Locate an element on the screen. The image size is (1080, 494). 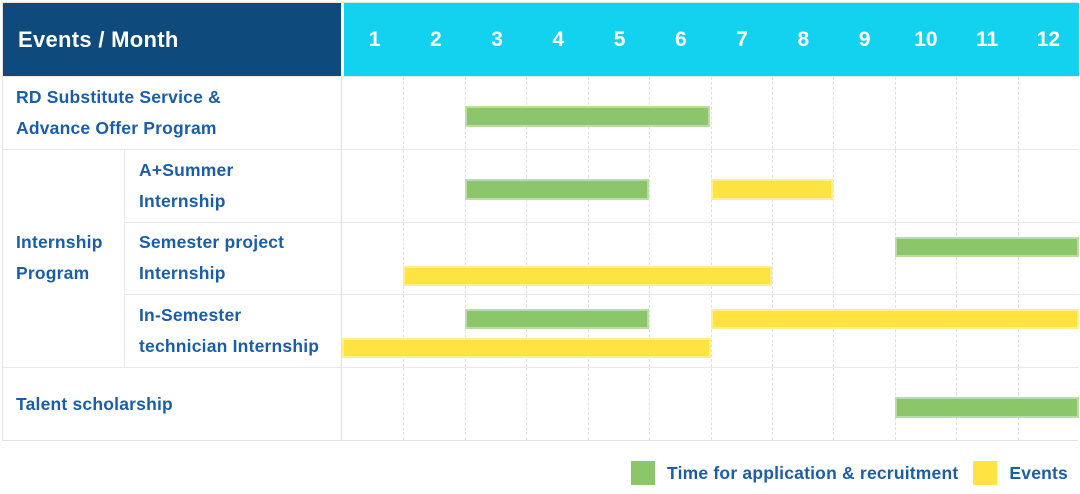
month-label: 6 is located at coordinates (681, 39).